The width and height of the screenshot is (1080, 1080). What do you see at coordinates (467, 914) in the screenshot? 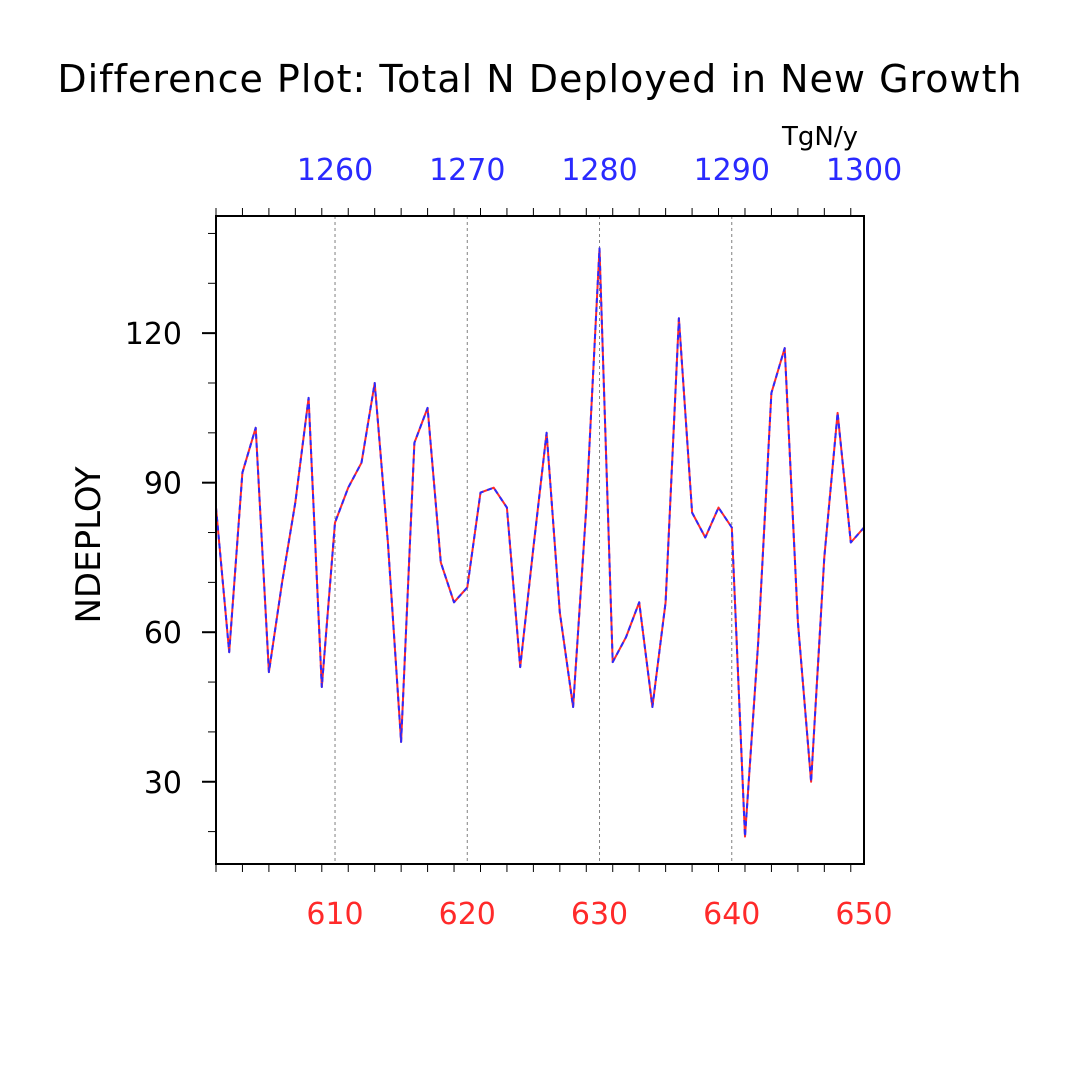
I see `x-bottom-tick-label: 620` at bounding box center [467, 914].